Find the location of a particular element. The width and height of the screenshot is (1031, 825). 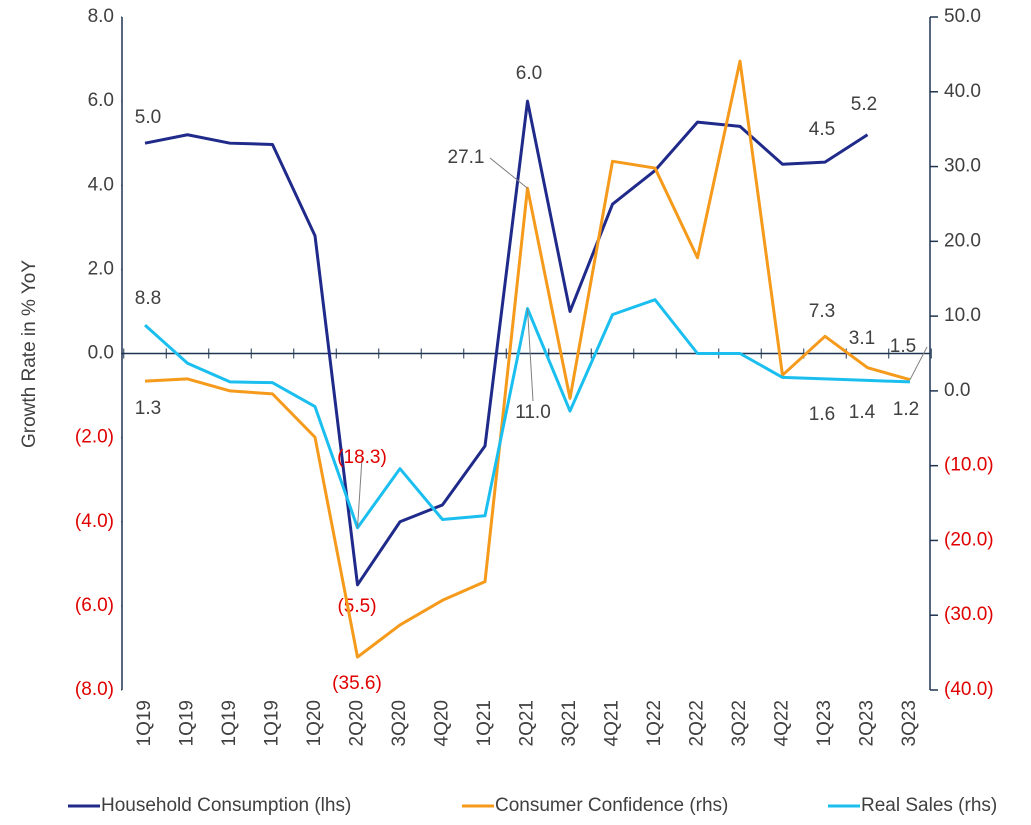

x-tick-label: 2Q23 is located at coordinates (867, 723).